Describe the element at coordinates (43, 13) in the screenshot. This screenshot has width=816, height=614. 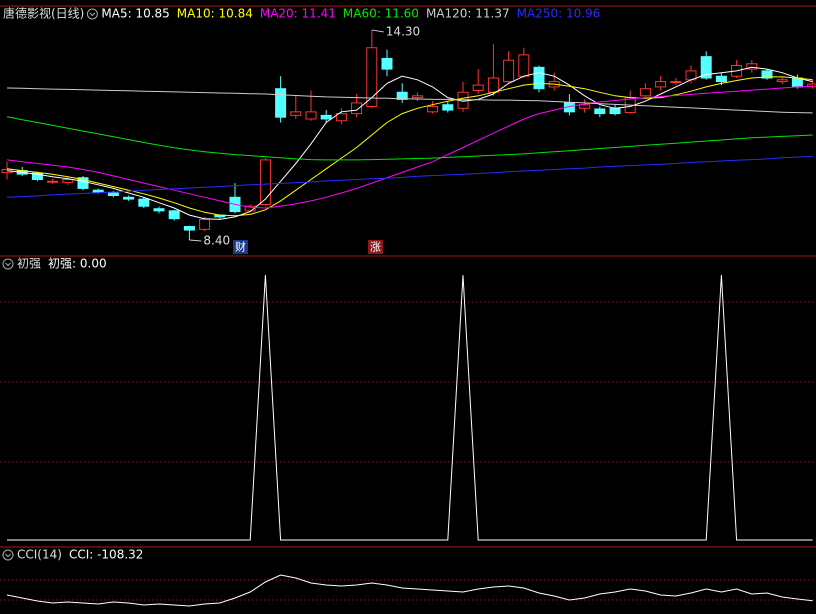
I see `chart-title: 唐德影视(日线)` at that location.